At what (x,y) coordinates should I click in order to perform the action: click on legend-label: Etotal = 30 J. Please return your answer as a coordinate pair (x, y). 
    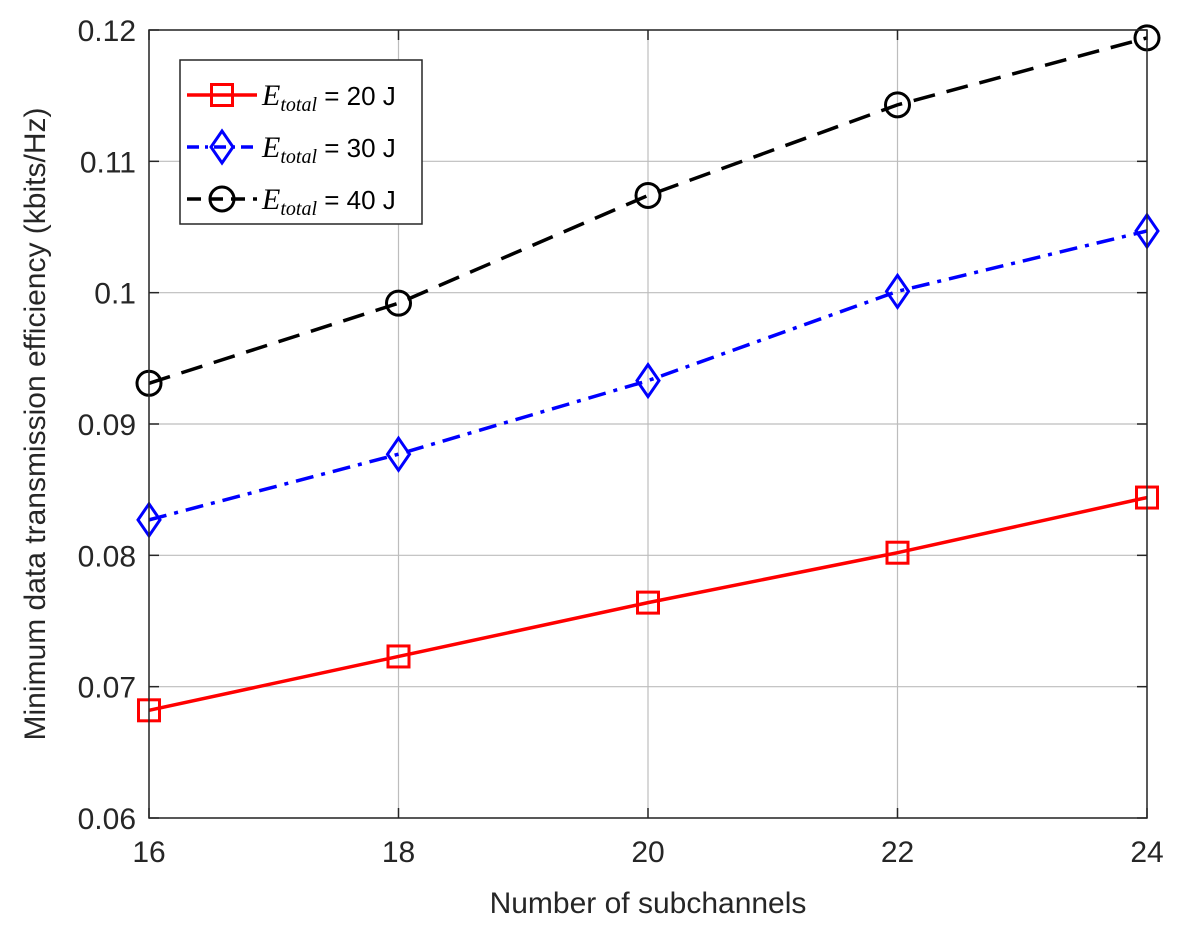
    Looking at the image, I should click on (328, 149).